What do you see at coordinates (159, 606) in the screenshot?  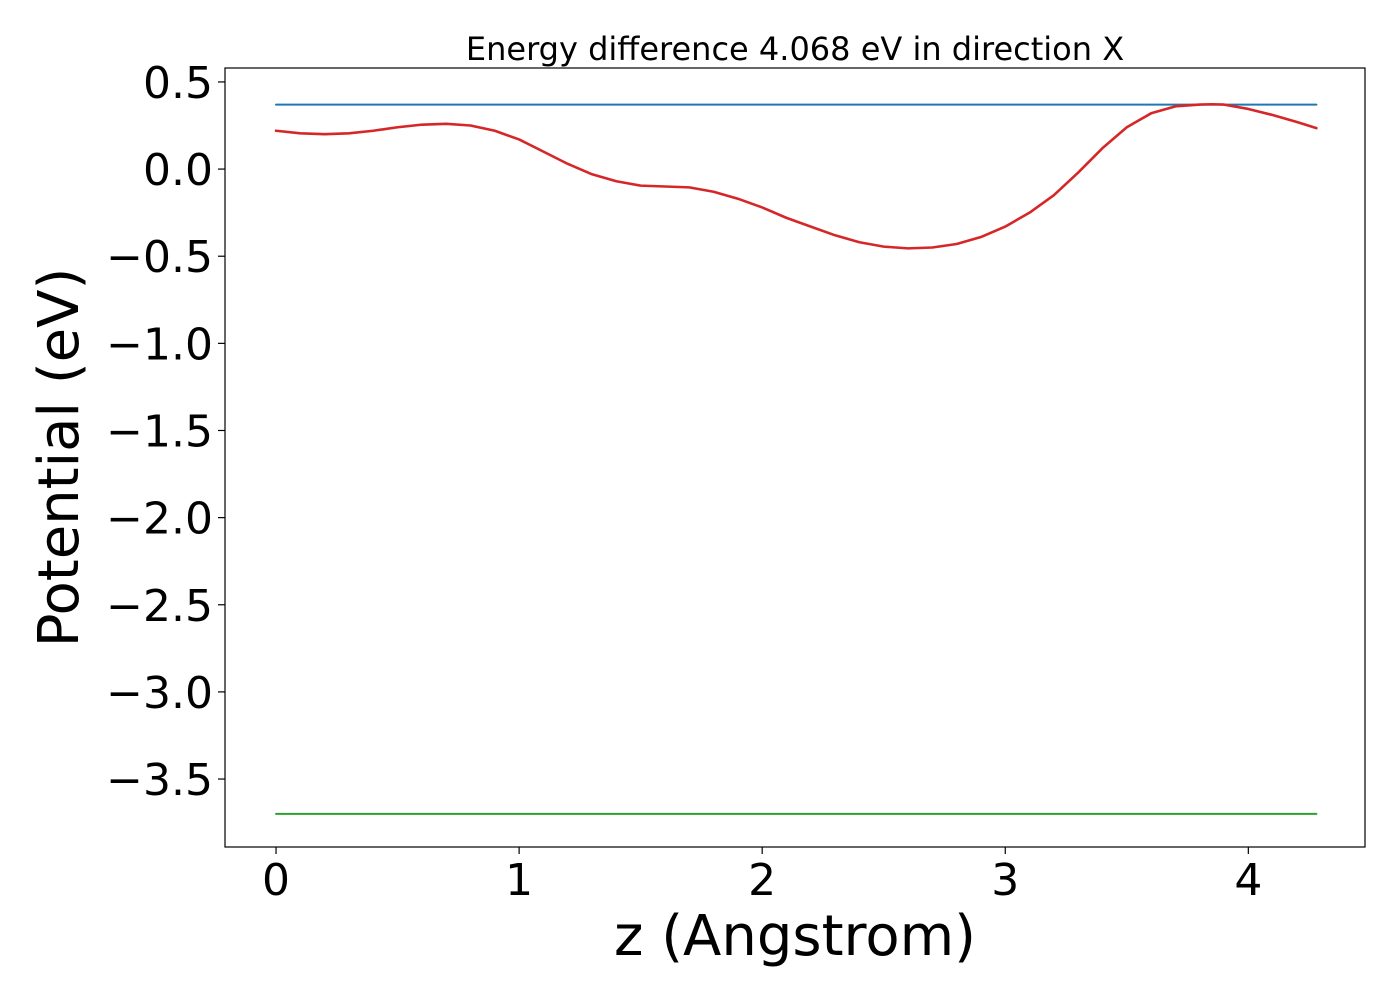 I see `y-tick-label: −2.5` at bounding box center [159, 606].